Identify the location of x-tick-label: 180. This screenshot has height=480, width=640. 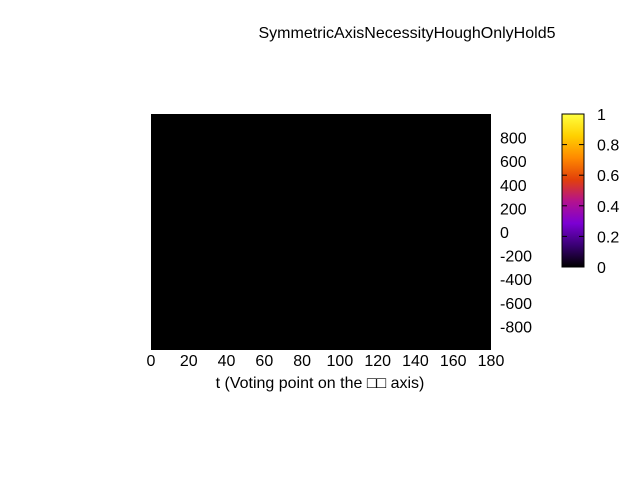
(491, 361).